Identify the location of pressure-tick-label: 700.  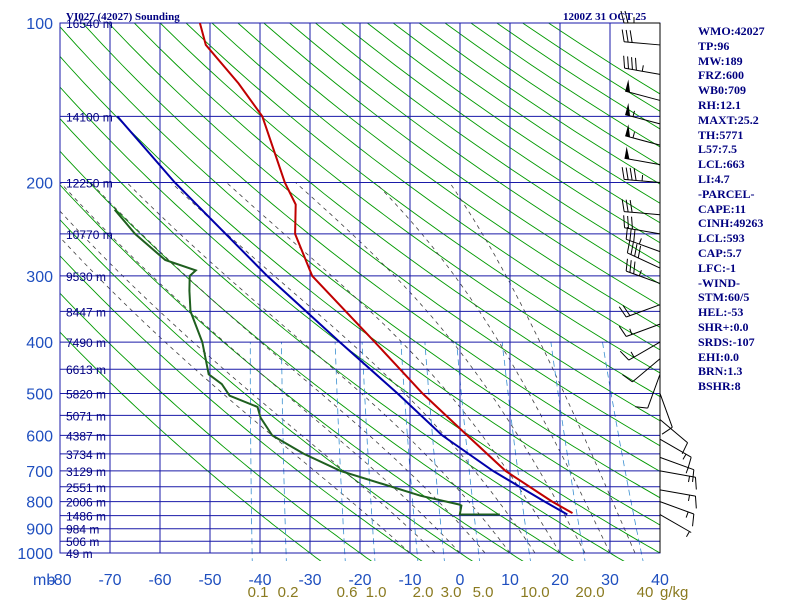
(39, 472).